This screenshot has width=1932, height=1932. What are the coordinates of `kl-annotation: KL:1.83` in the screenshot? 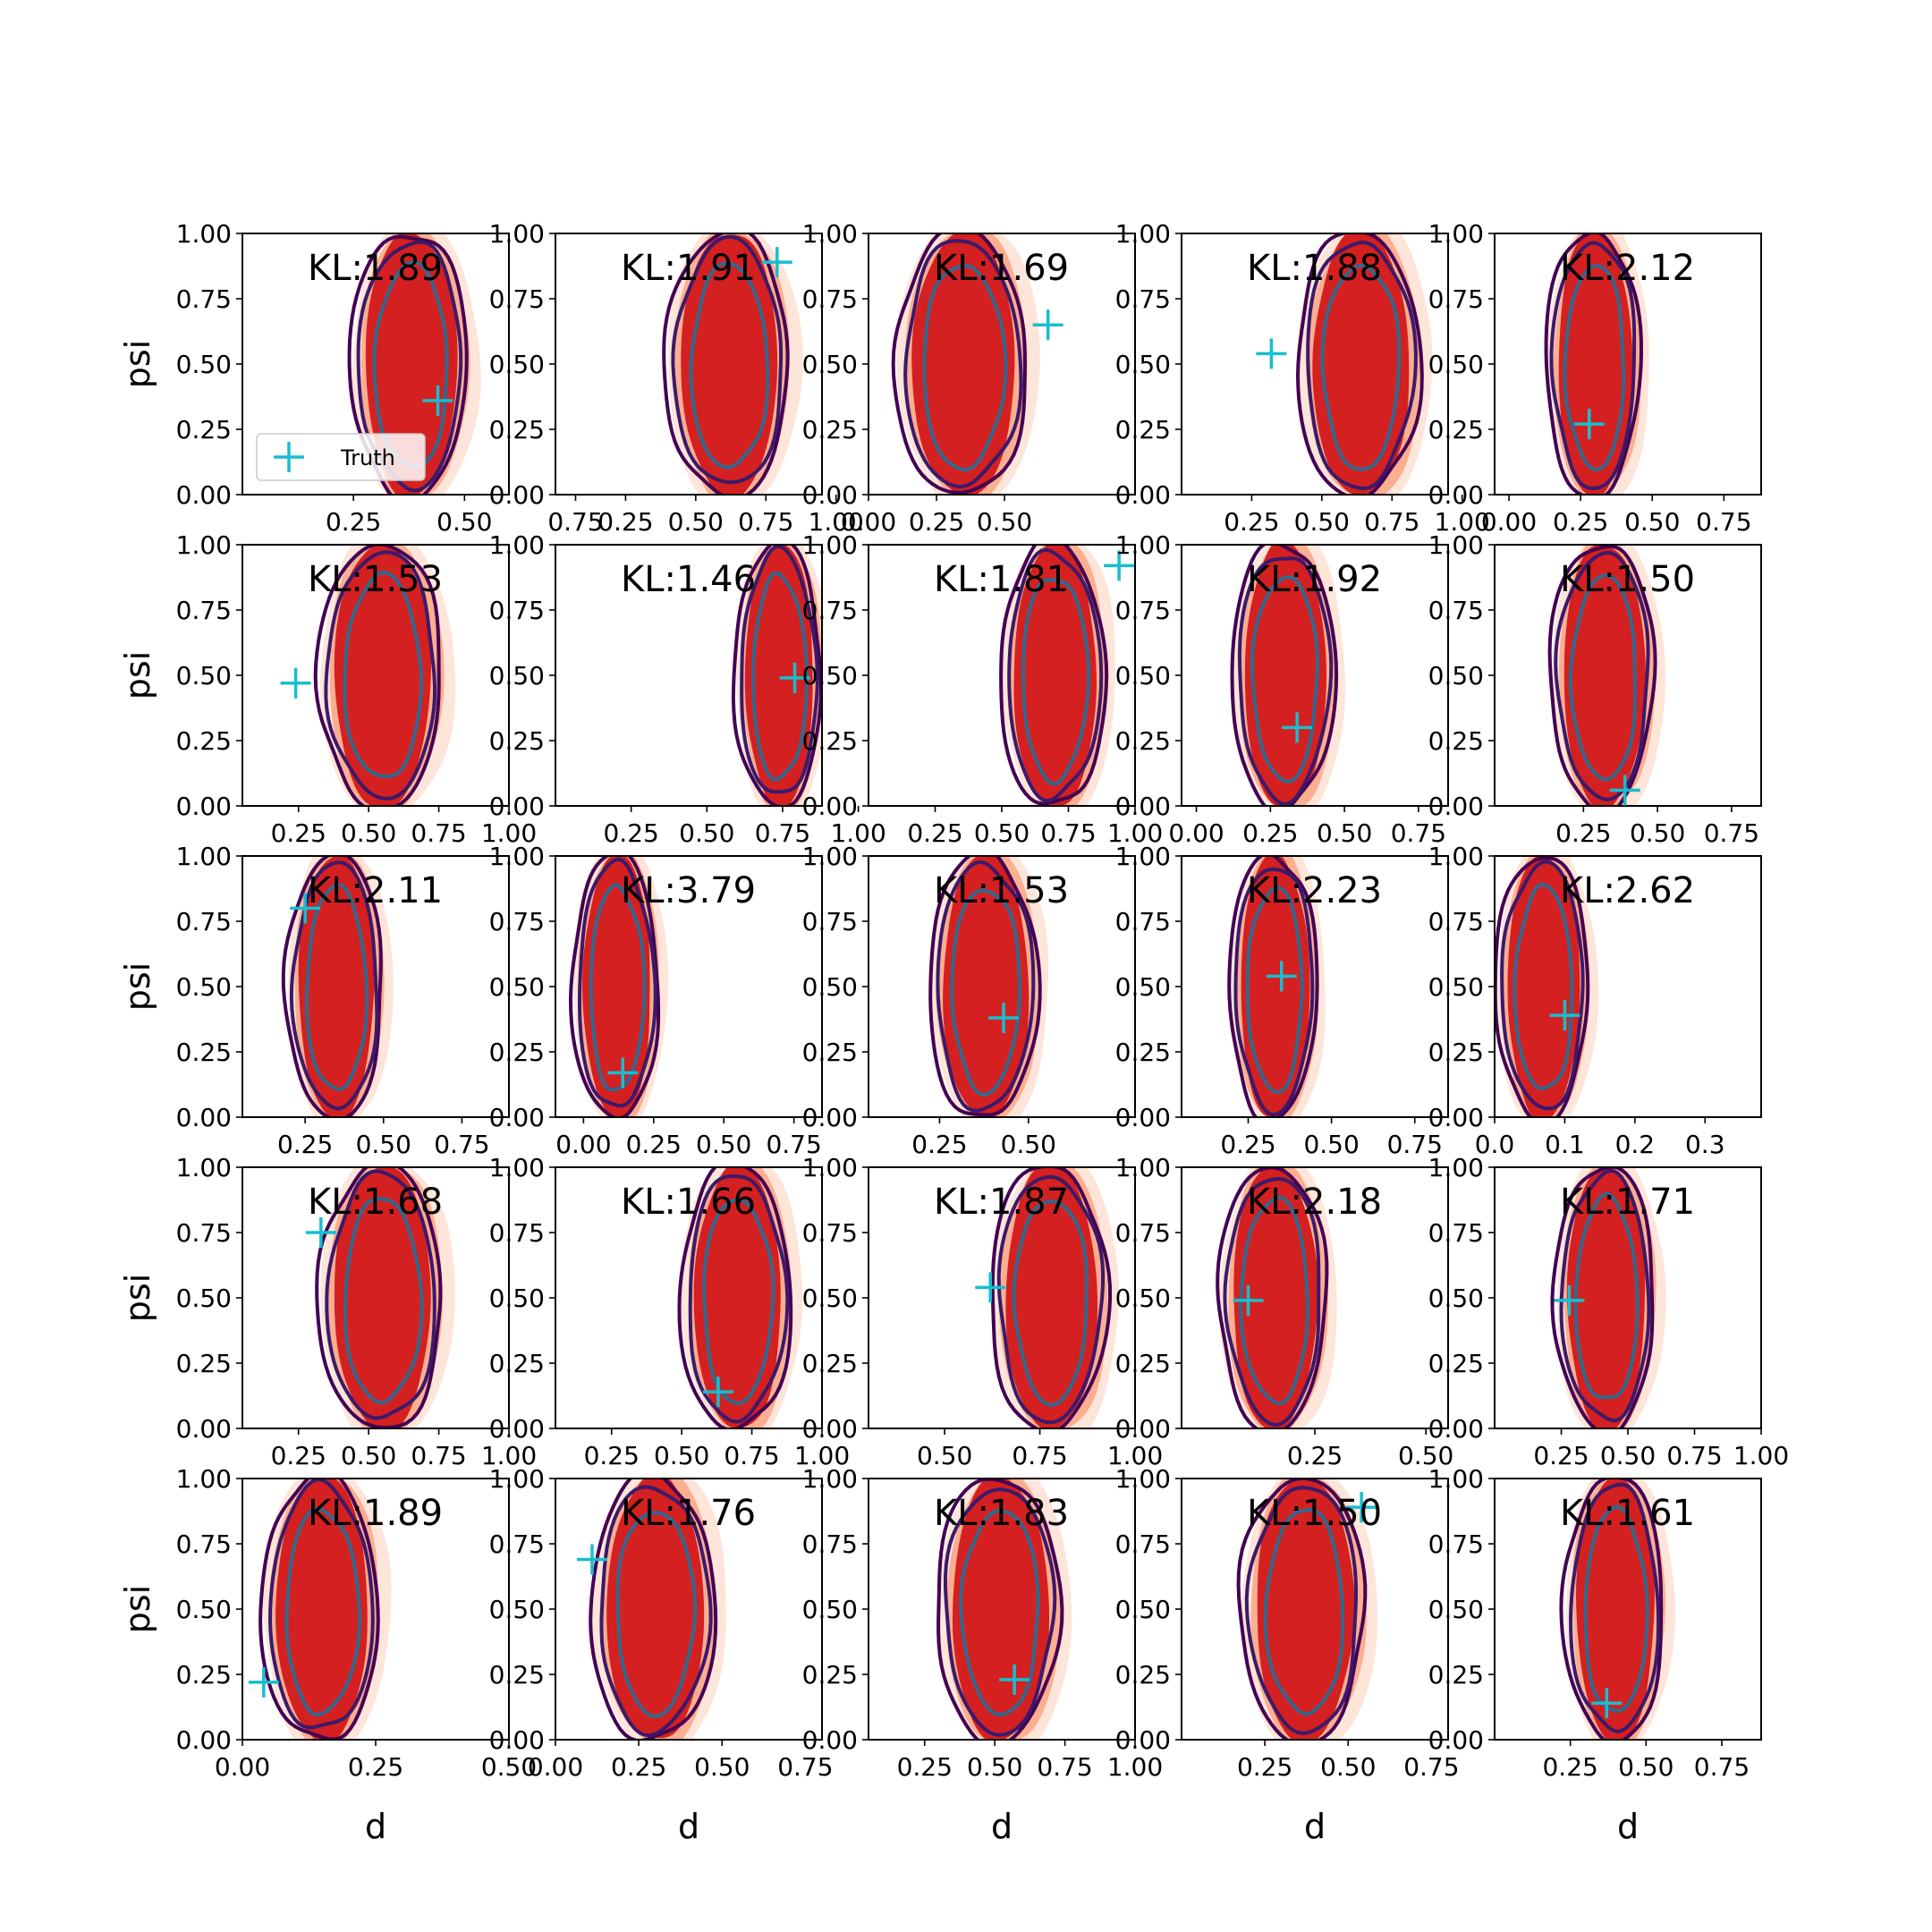 It's located at (1001, 1513).